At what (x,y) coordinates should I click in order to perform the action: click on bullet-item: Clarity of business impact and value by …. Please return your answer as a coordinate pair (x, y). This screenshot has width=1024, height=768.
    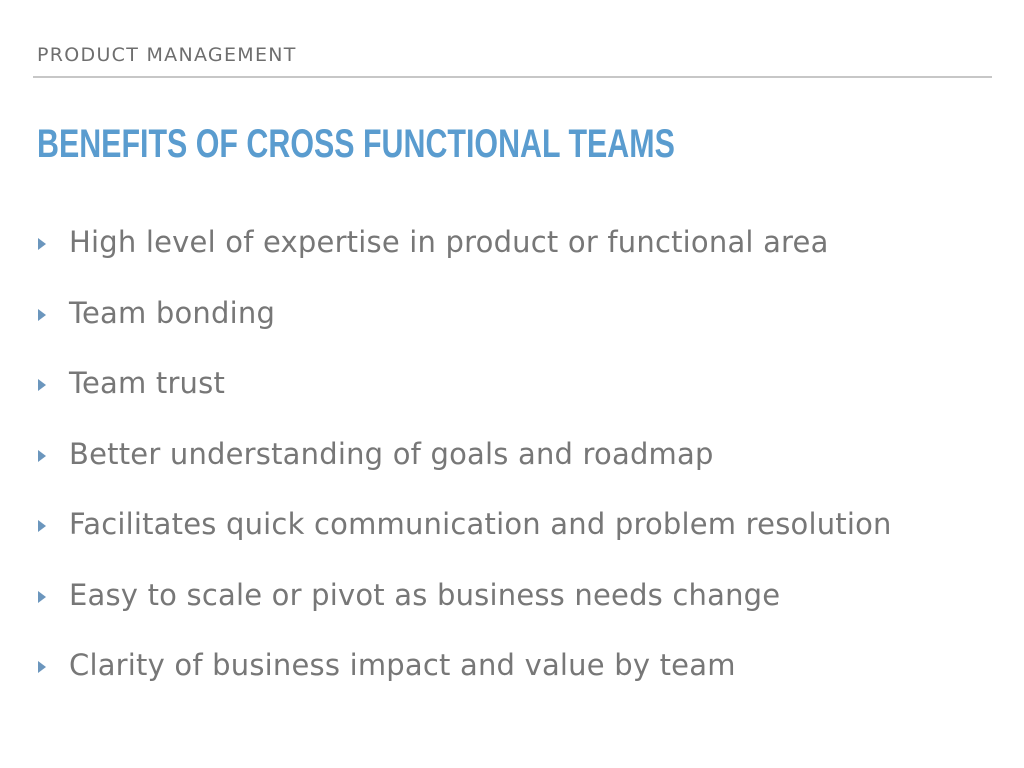
    Looking at the image, I should click on (465, 665).